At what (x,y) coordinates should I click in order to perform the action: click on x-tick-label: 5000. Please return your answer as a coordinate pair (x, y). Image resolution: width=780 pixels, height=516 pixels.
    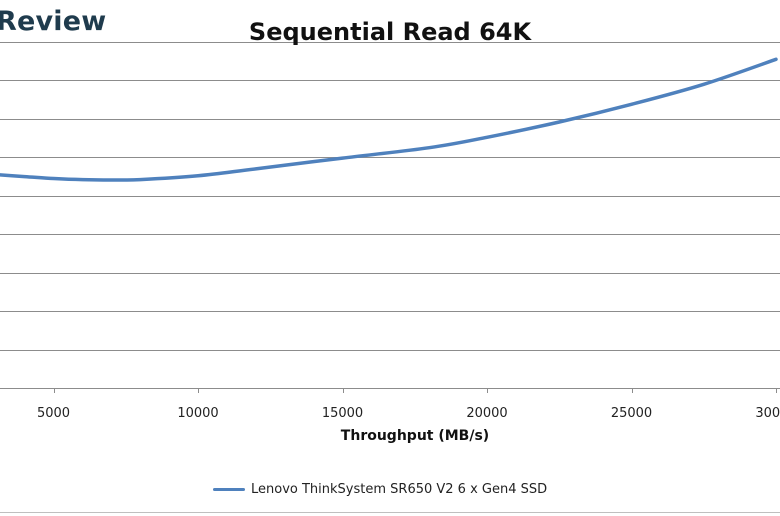
    Looking at the image, I should click on (53, 413).